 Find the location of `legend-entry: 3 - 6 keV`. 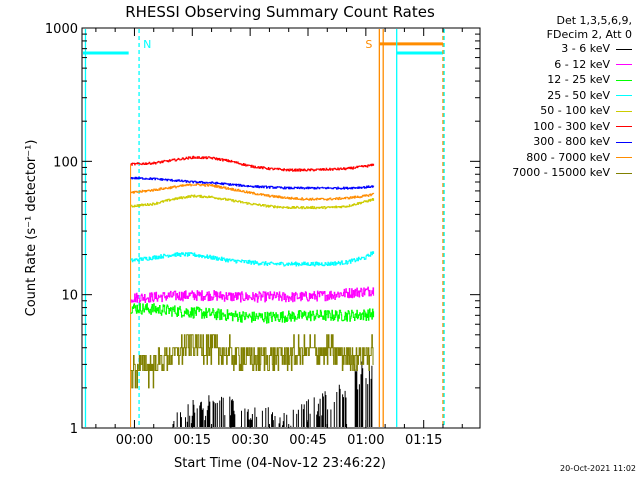

legend-entry: 3 - 6 keV is located at coordinates (596, 48).